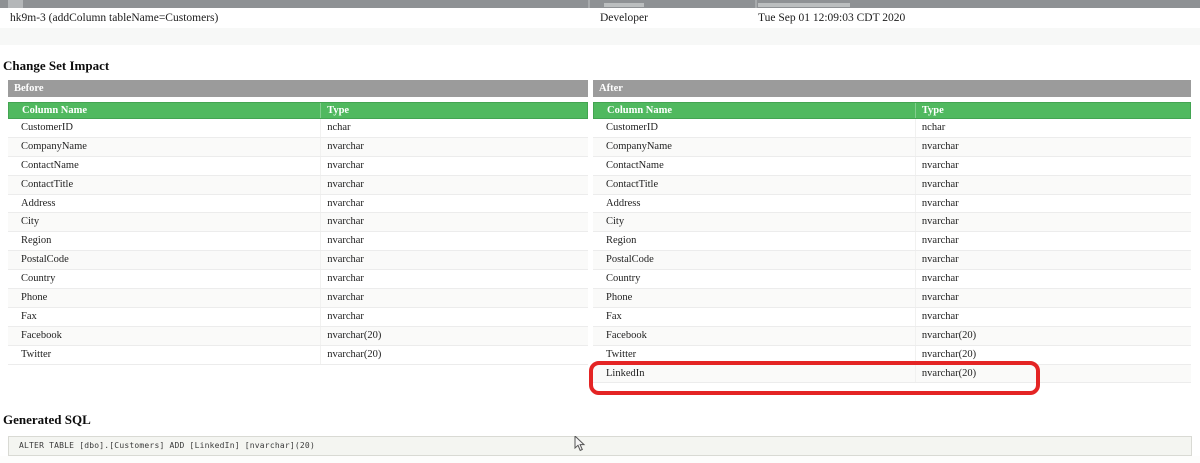 This screenshot has height=463, width=1200. Describe the element at coordinates (754, 373) in the screenshot. I see `column-name-cell: LinkedIn` at that location.